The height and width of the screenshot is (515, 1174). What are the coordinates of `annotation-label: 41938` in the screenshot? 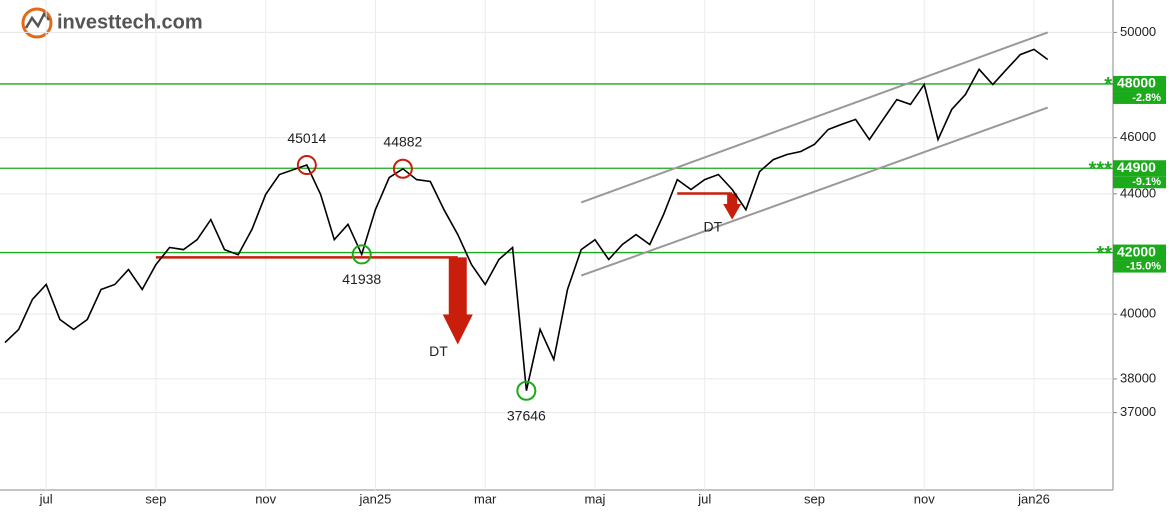 It's located at (361, 279).